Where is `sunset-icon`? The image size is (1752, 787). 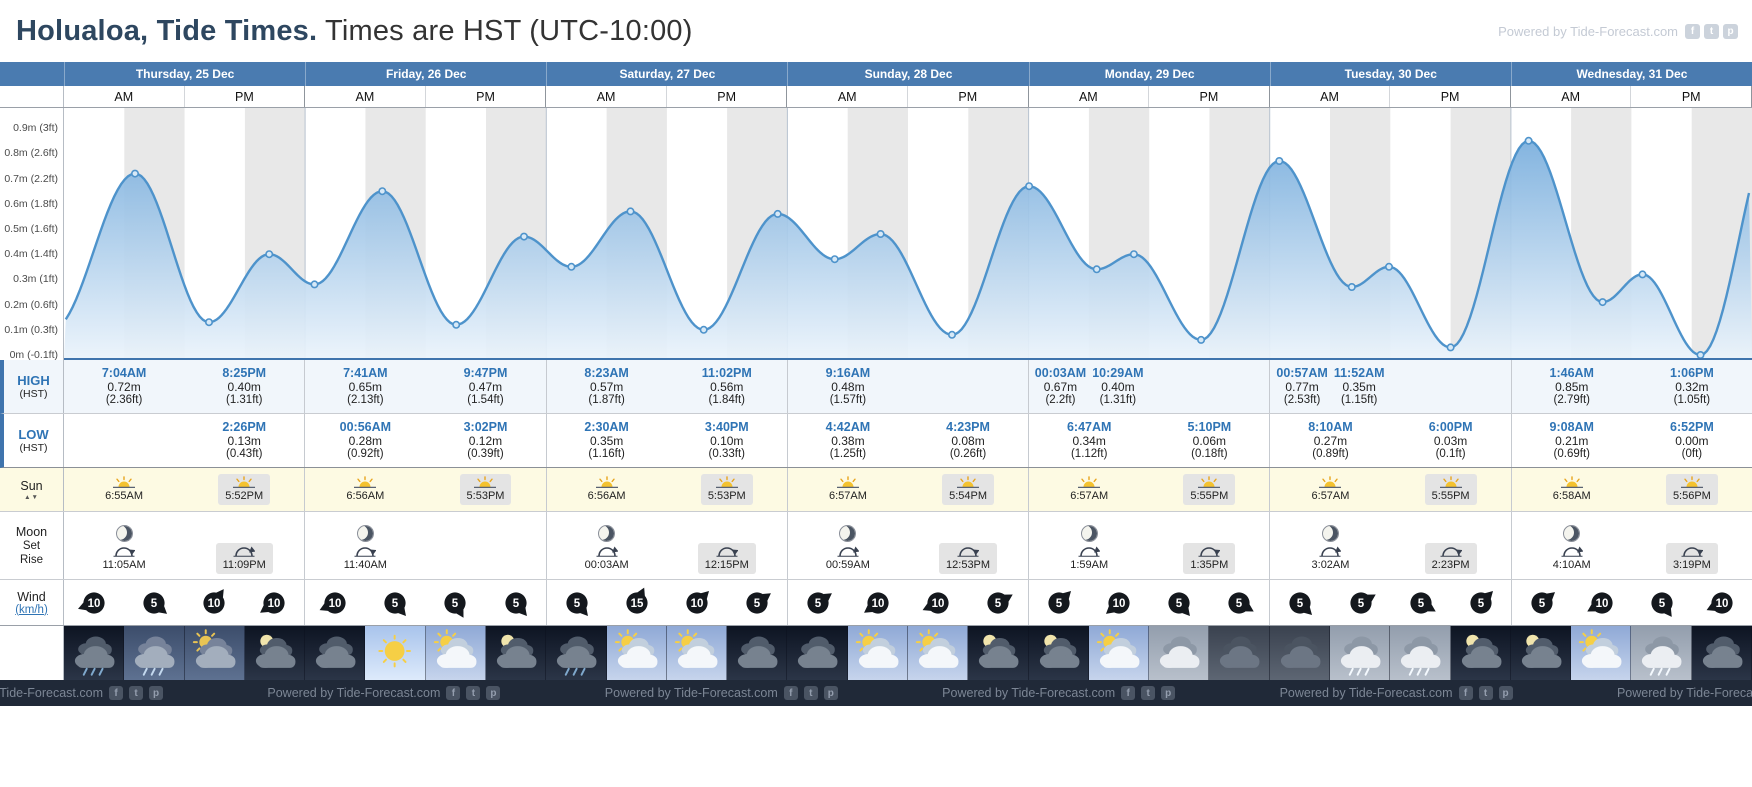
sunset-icon is located at coordinates (1691, 482).